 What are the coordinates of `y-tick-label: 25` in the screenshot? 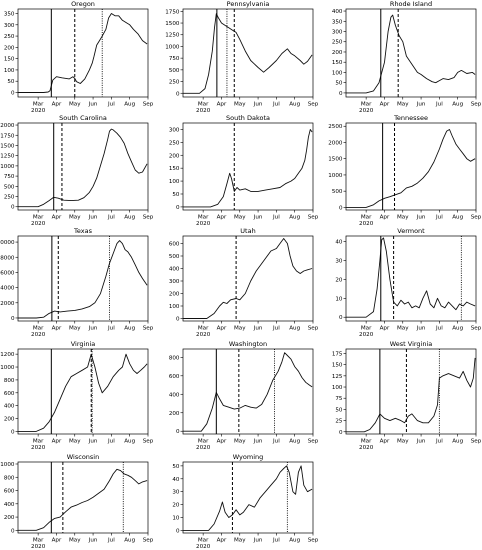 It's located at (339, 422).